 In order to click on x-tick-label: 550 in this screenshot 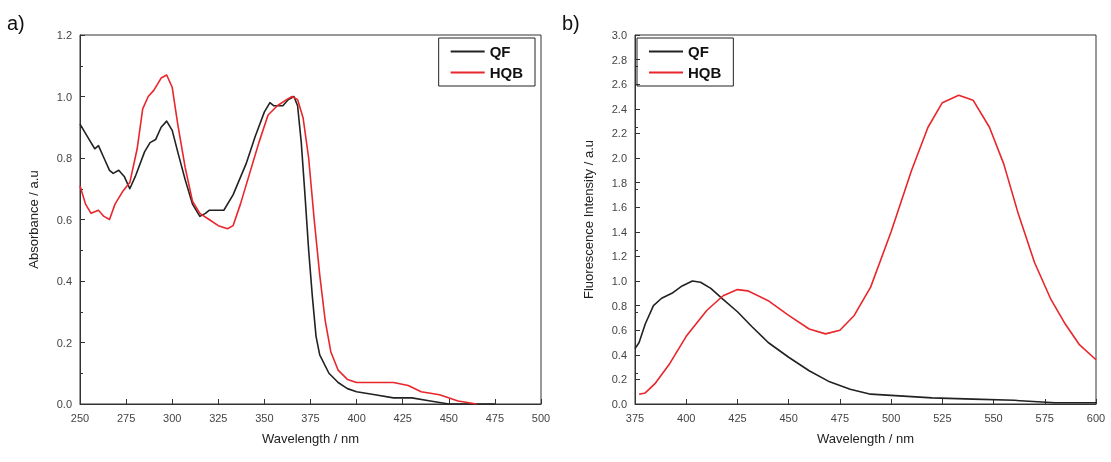, I will do `click(993, 417)`.